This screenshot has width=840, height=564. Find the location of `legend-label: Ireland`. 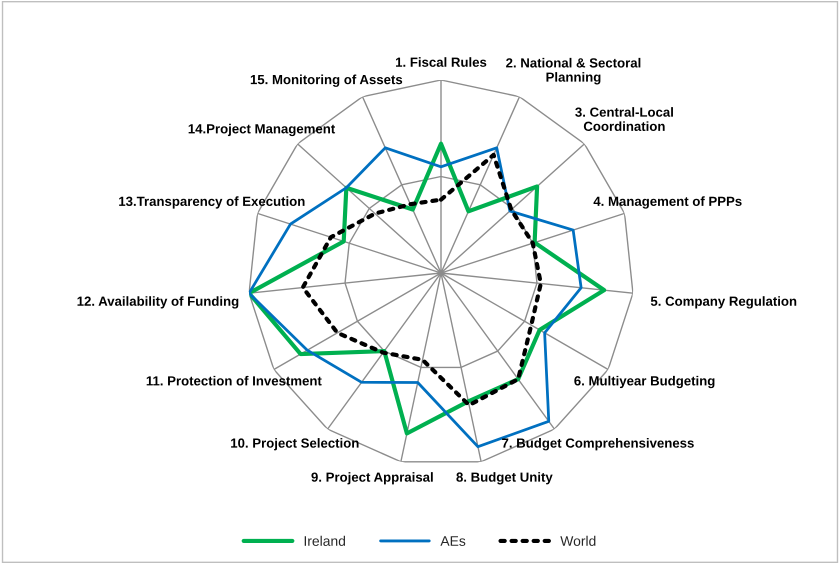

legend-label: Ireland is located at coordinates (325, 541).